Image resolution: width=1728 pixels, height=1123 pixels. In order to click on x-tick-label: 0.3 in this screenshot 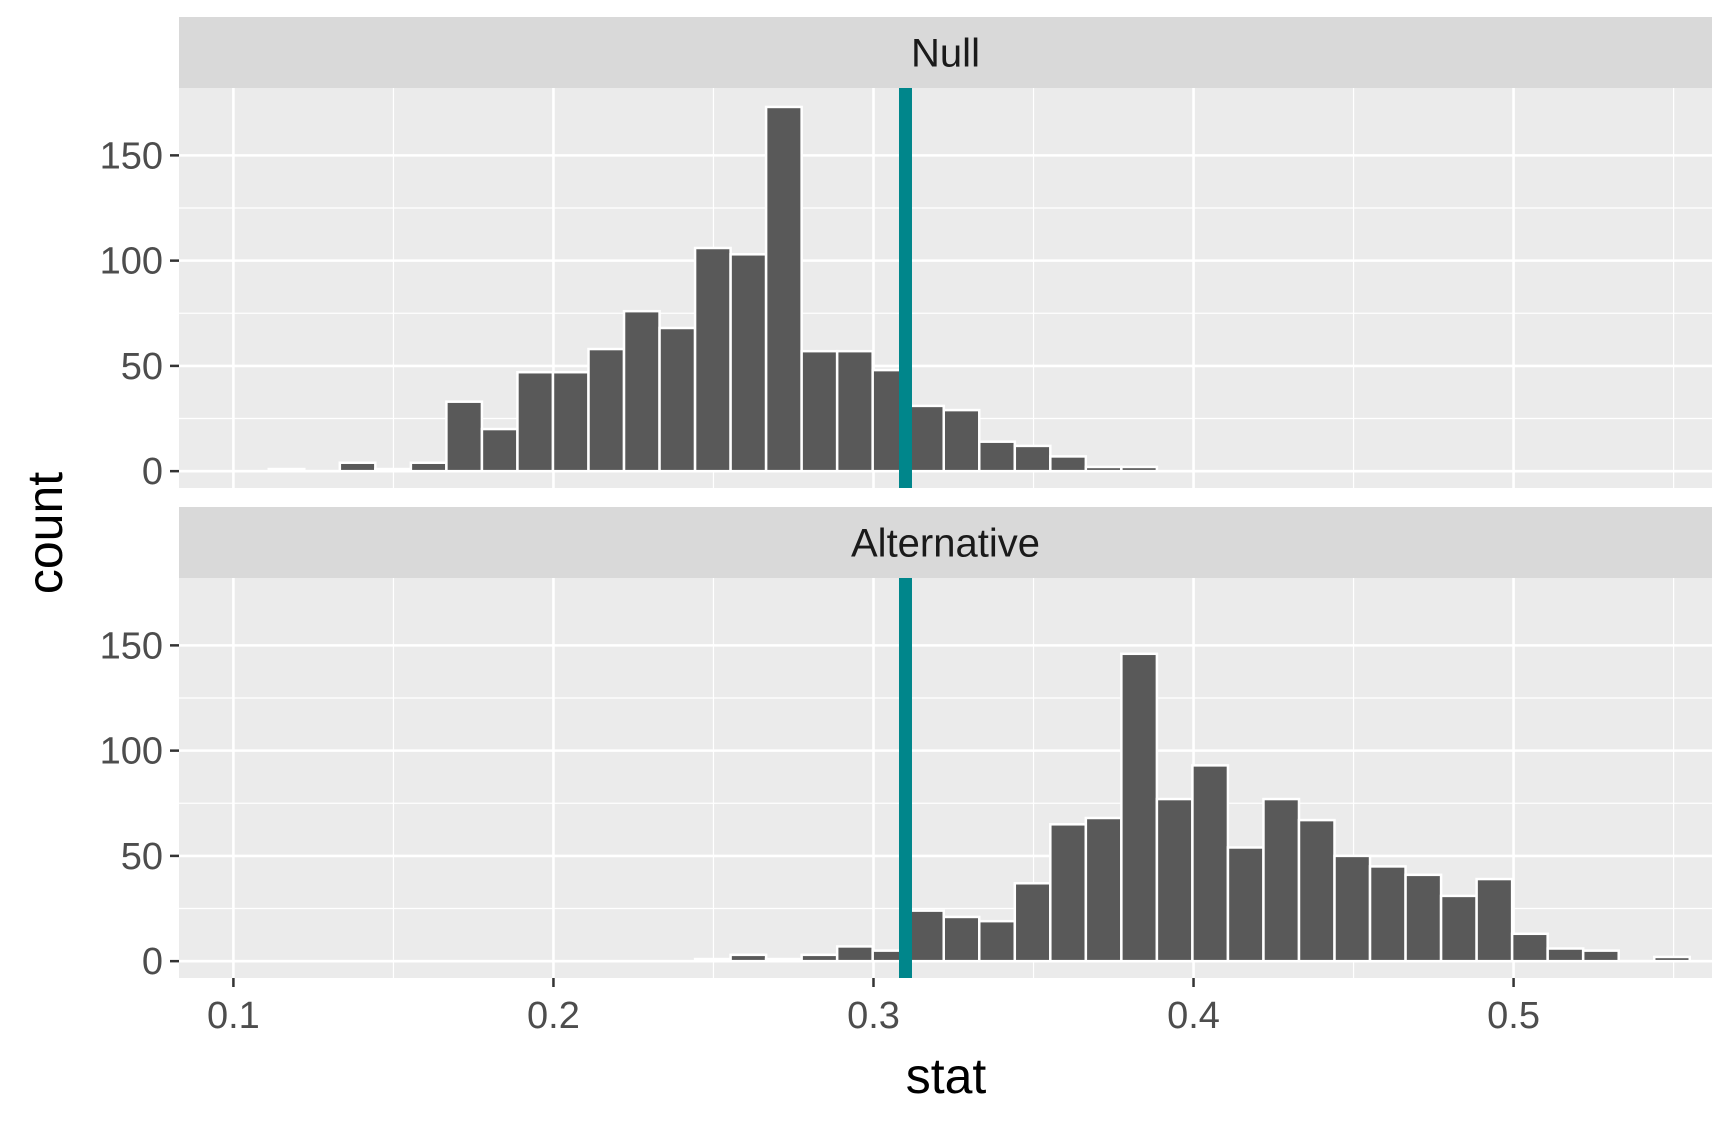, I will do `click(873, 1016)`.